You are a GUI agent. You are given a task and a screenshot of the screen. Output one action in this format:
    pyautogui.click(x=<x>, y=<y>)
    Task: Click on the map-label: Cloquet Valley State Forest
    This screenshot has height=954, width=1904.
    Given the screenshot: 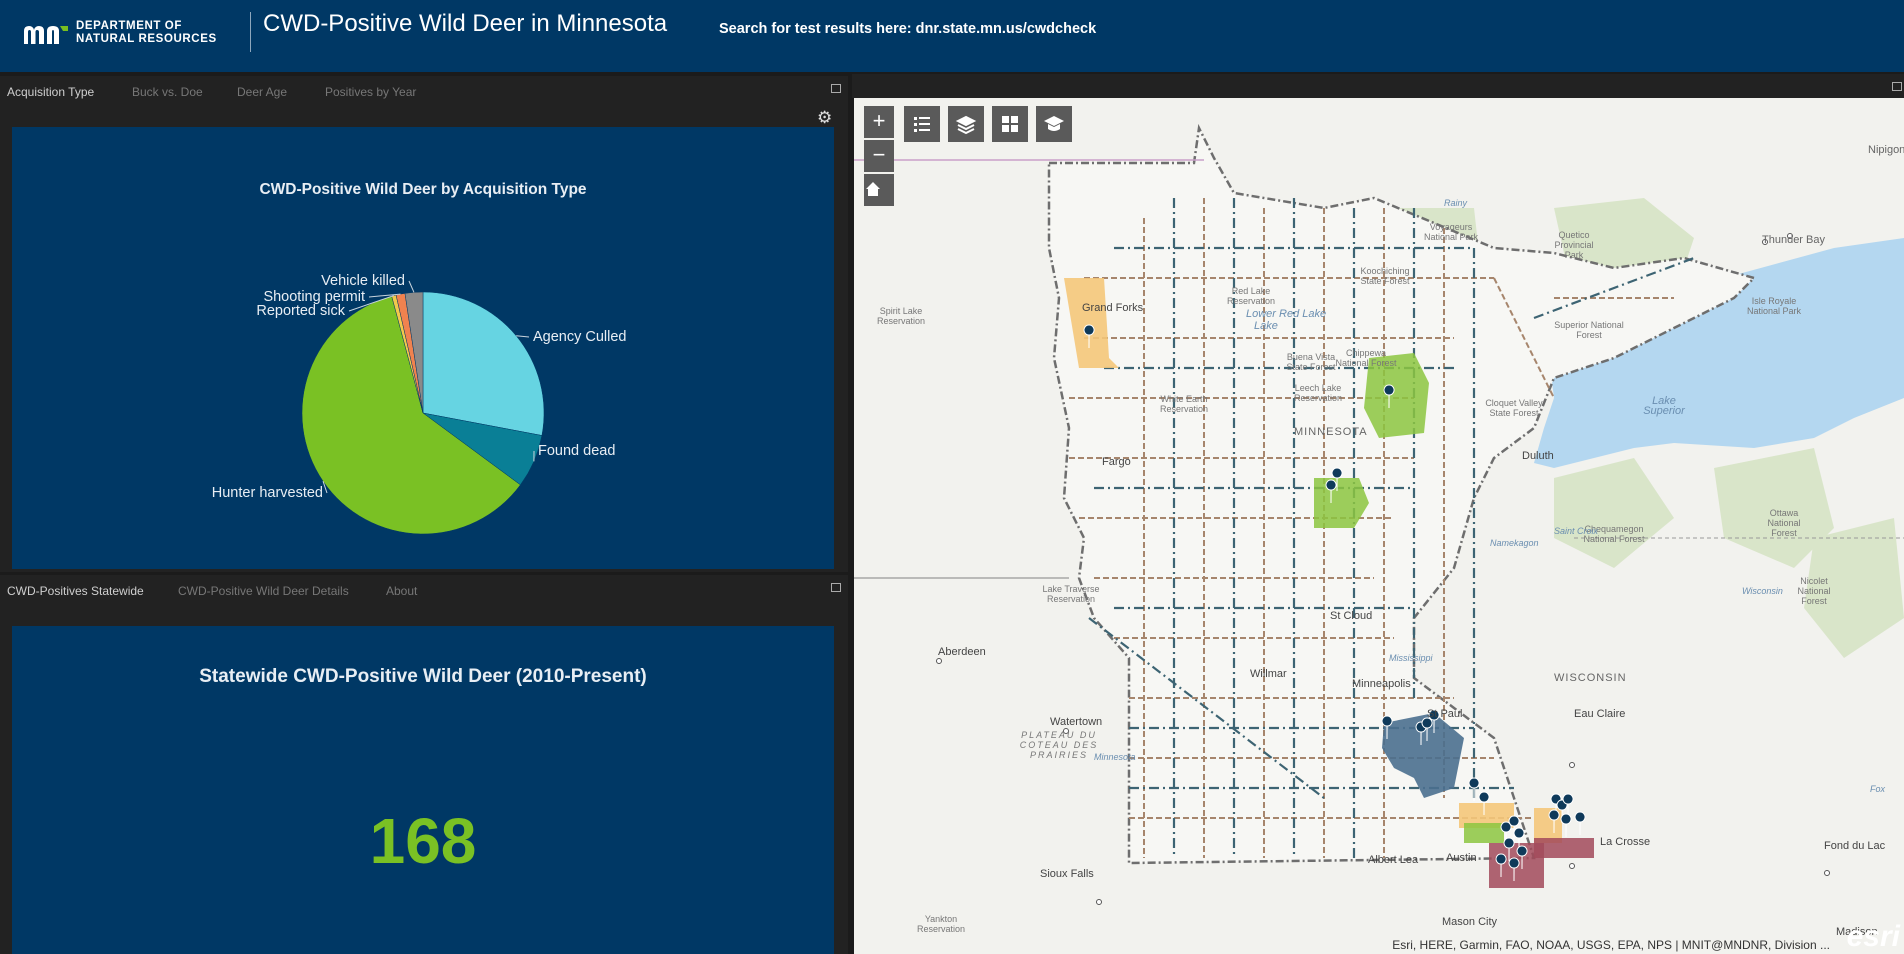 What is the action you would take?
    pyautogui.click(x=1514, y=408)
    